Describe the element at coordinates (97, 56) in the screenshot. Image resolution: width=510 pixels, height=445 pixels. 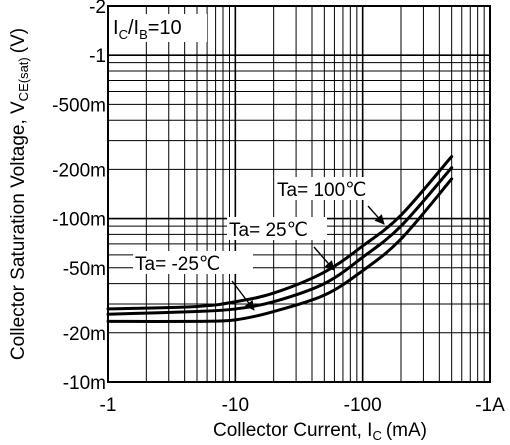
I see `y-tick-label-6: -1` at that location.